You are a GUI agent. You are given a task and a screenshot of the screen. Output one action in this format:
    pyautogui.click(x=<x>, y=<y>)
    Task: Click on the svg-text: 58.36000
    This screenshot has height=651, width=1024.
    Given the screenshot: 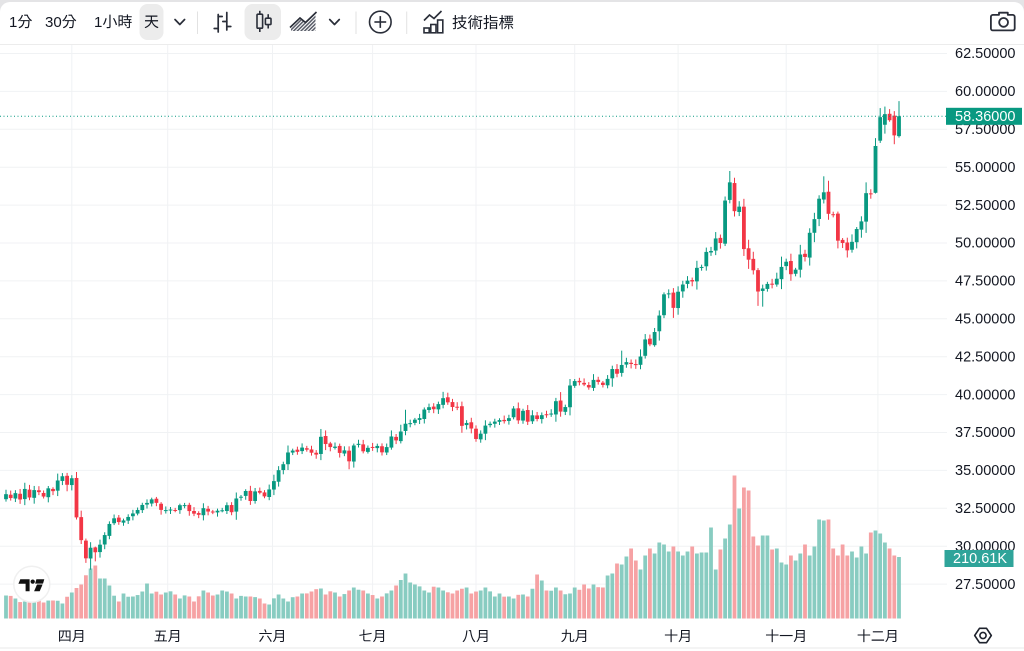 What is the action you would take?
    pyautogui.click(x=985, y=117)
    